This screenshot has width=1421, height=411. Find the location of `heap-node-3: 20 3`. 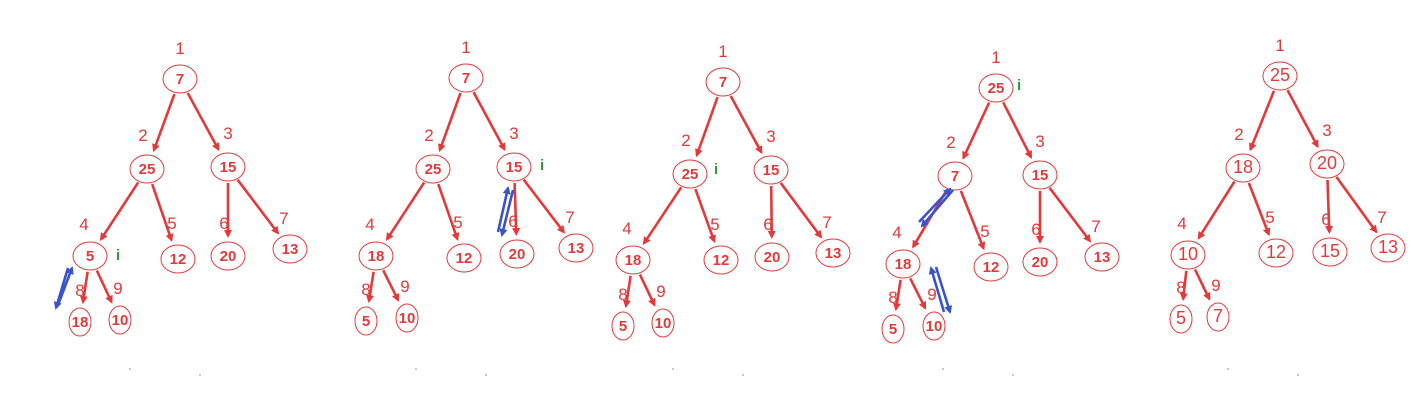

heap-node-3: 20 3 is located at coordinates (1327, 150).